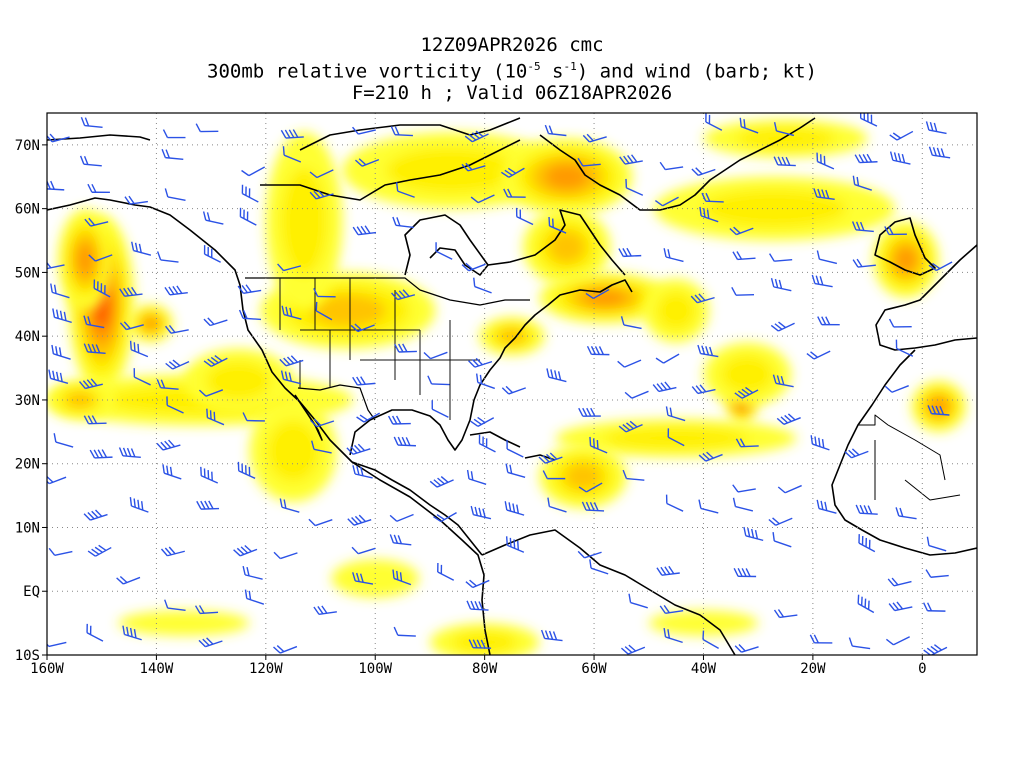 The width and height of the screenshot is (1024, 768). I want to click on border-us-mexico, so click(336, 402).